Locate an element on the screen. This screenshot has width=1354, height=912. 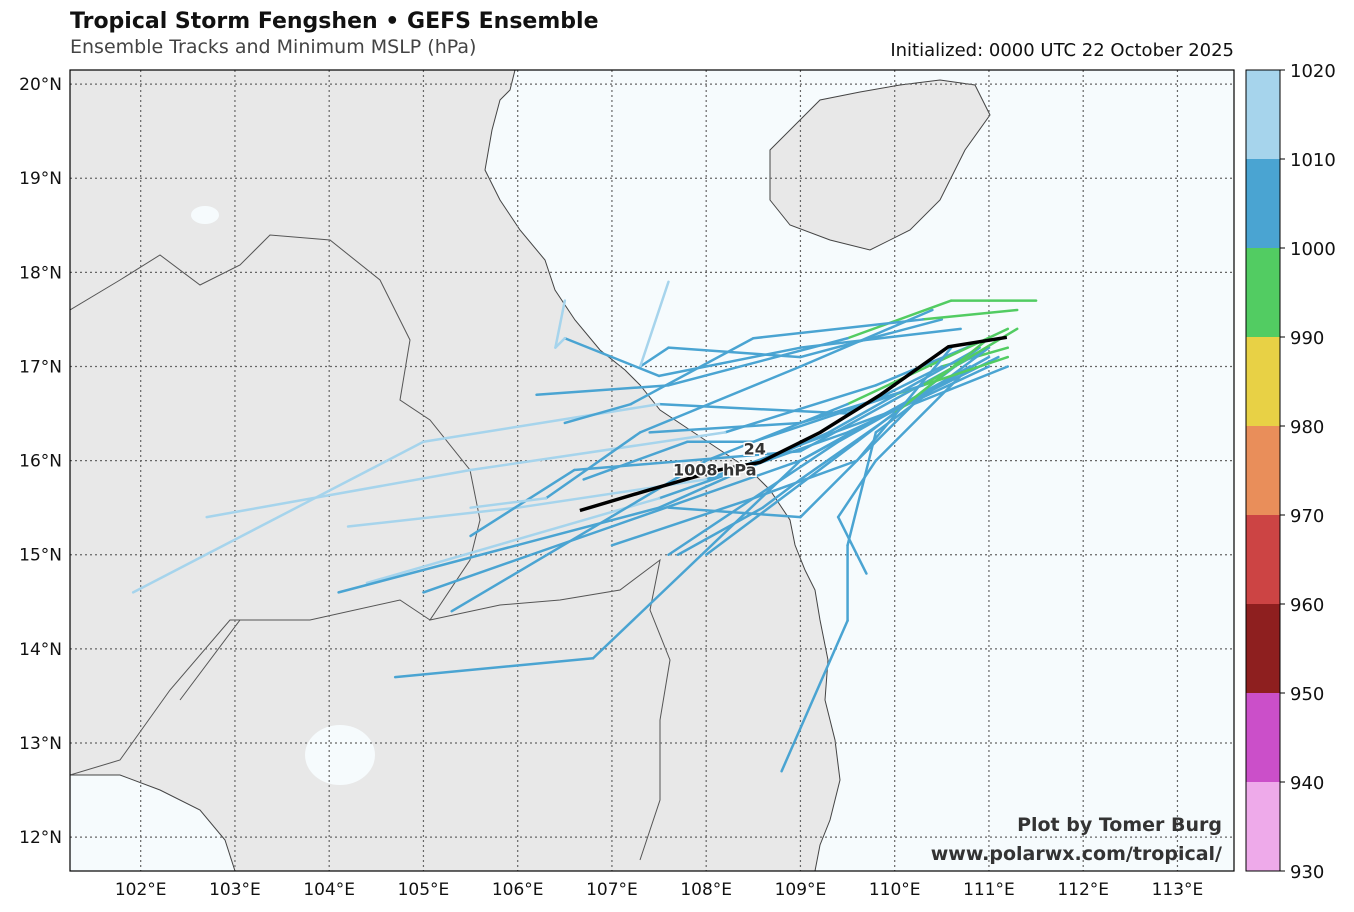
x-tick-label: 113°E is located at coordinates (1178, 890).